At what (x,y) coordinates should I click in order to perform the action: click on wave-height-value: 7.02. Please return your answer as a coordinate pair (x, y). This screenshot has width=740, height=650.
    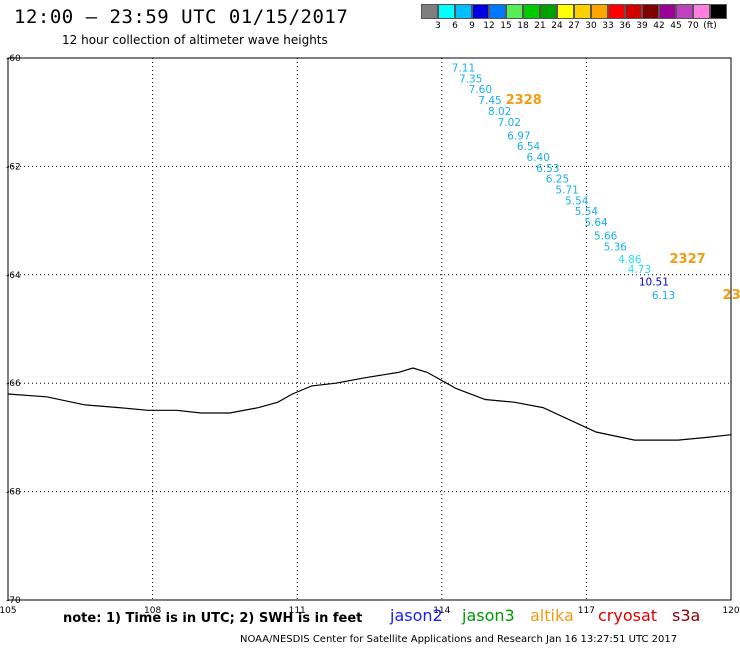
    Looking at the image, I should click on (509, 123).